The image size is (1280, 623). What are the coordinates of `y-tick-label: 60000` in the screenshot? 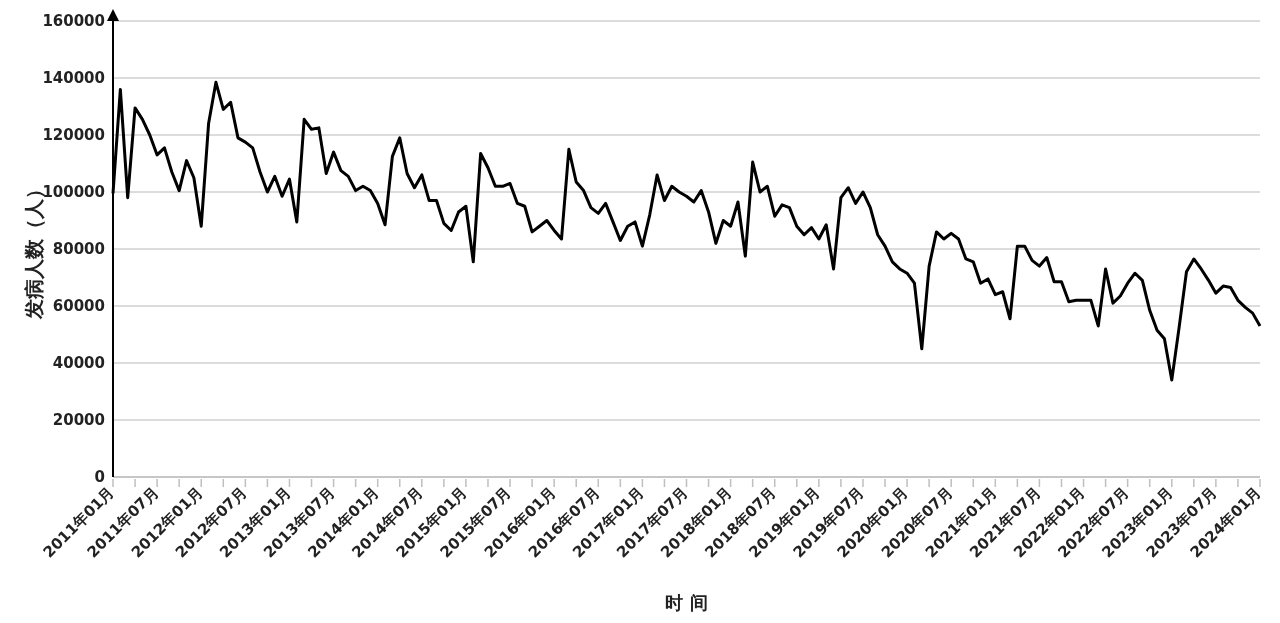 It's located at (78, 306).